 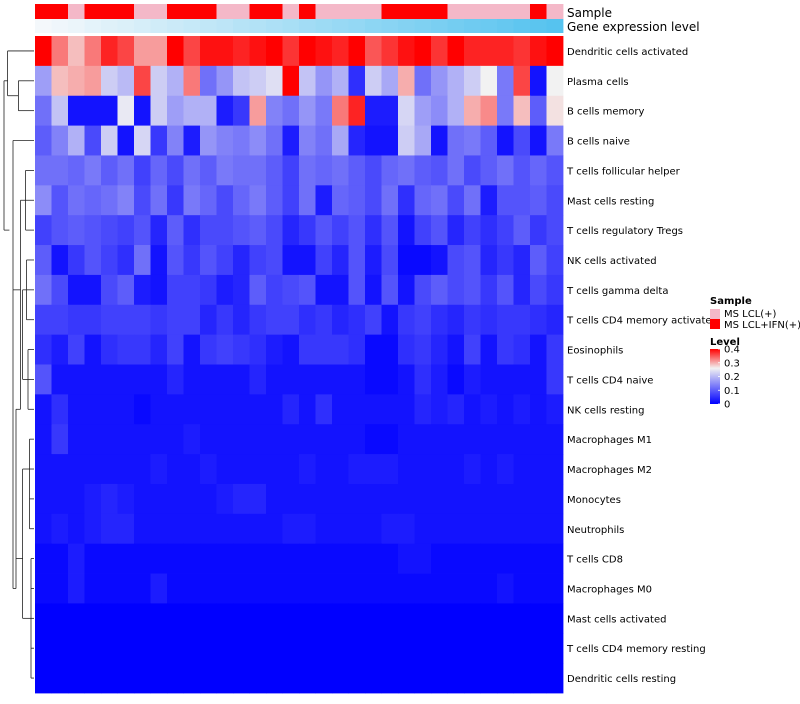 I want to click on row-label: T cells regulatory Tregs, so click(x=624, y=231).